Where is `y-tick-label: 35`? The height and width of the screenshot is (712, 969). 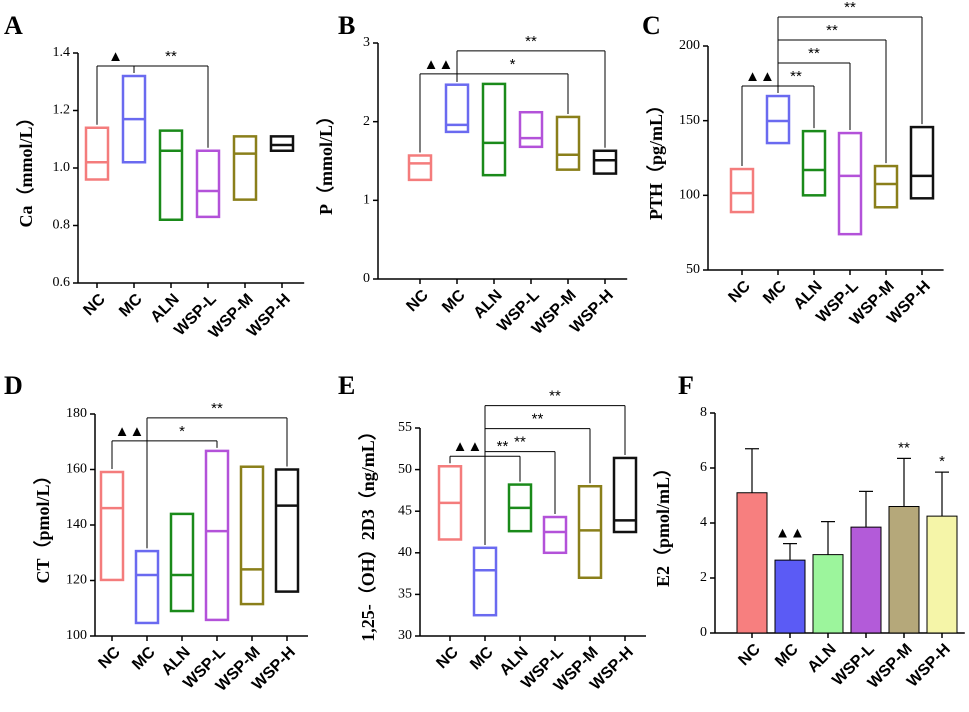 y-tick-label: 35 is located at coordinates (405, 594).